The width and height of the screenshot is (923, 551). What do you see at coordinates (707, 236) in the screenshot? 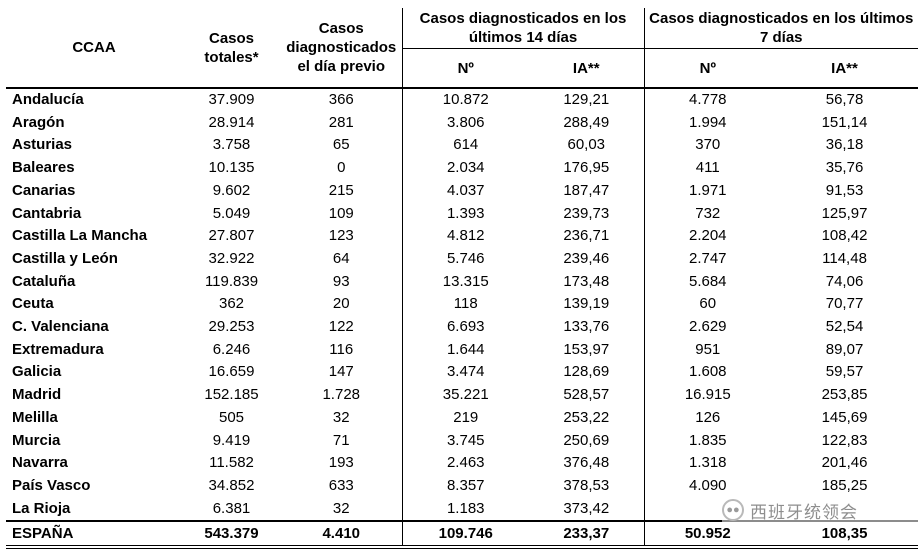
I see `cell-n-7: 2.204` at bounding box center [707, 236].